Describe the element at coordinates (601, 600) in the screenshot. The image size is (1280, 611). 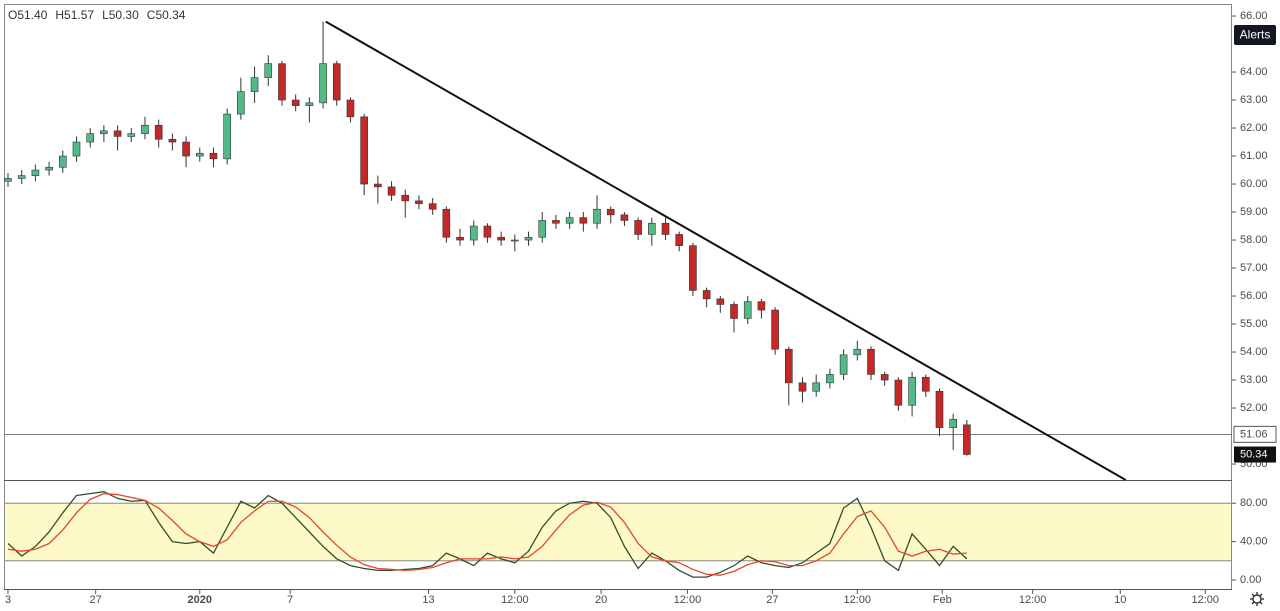
I see `x-tick-label: 20` at that location.